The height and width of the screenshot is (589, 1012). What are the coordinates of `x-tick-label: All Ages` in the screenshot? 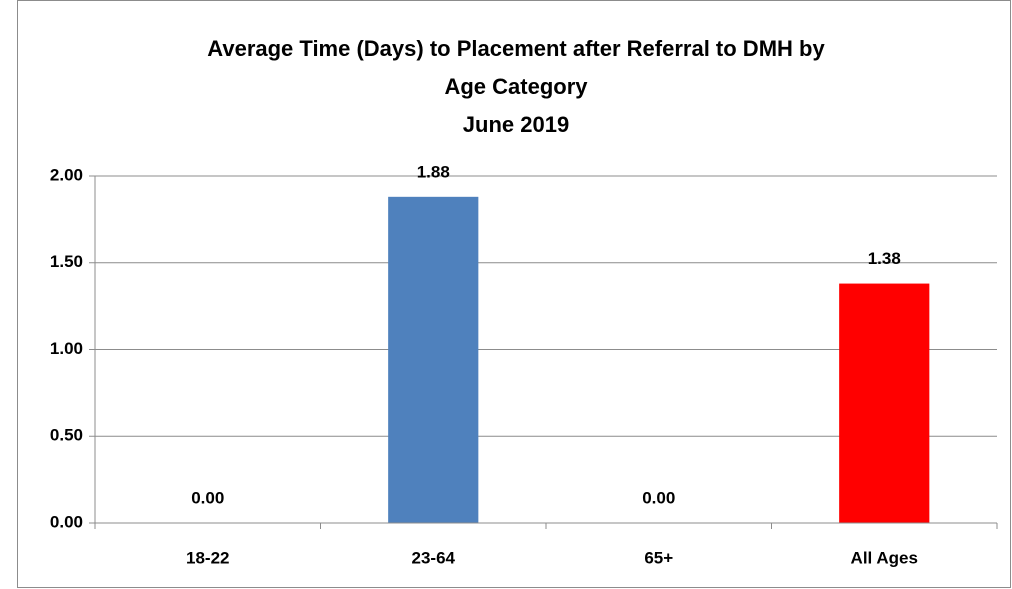 It's located at (884, 557).